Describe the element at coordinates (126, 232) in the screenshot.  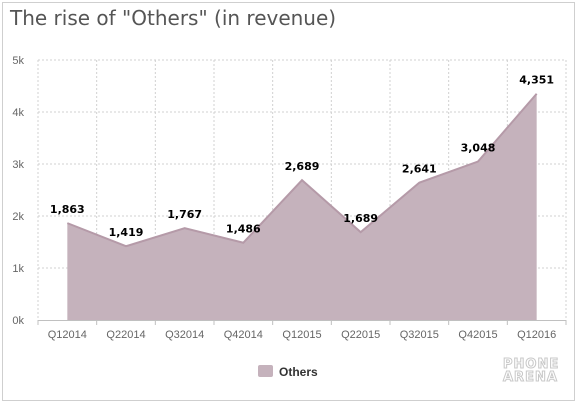
I see `data-label: 1,419` at that location.